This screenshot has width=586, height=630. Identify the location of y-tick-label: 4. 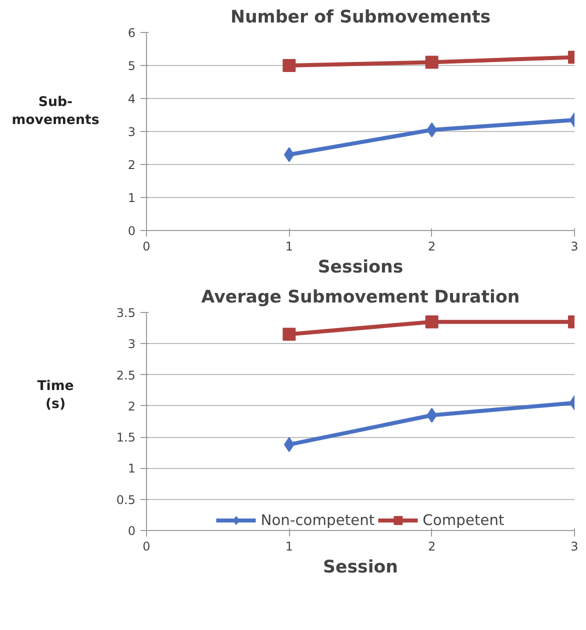
(132, 99).